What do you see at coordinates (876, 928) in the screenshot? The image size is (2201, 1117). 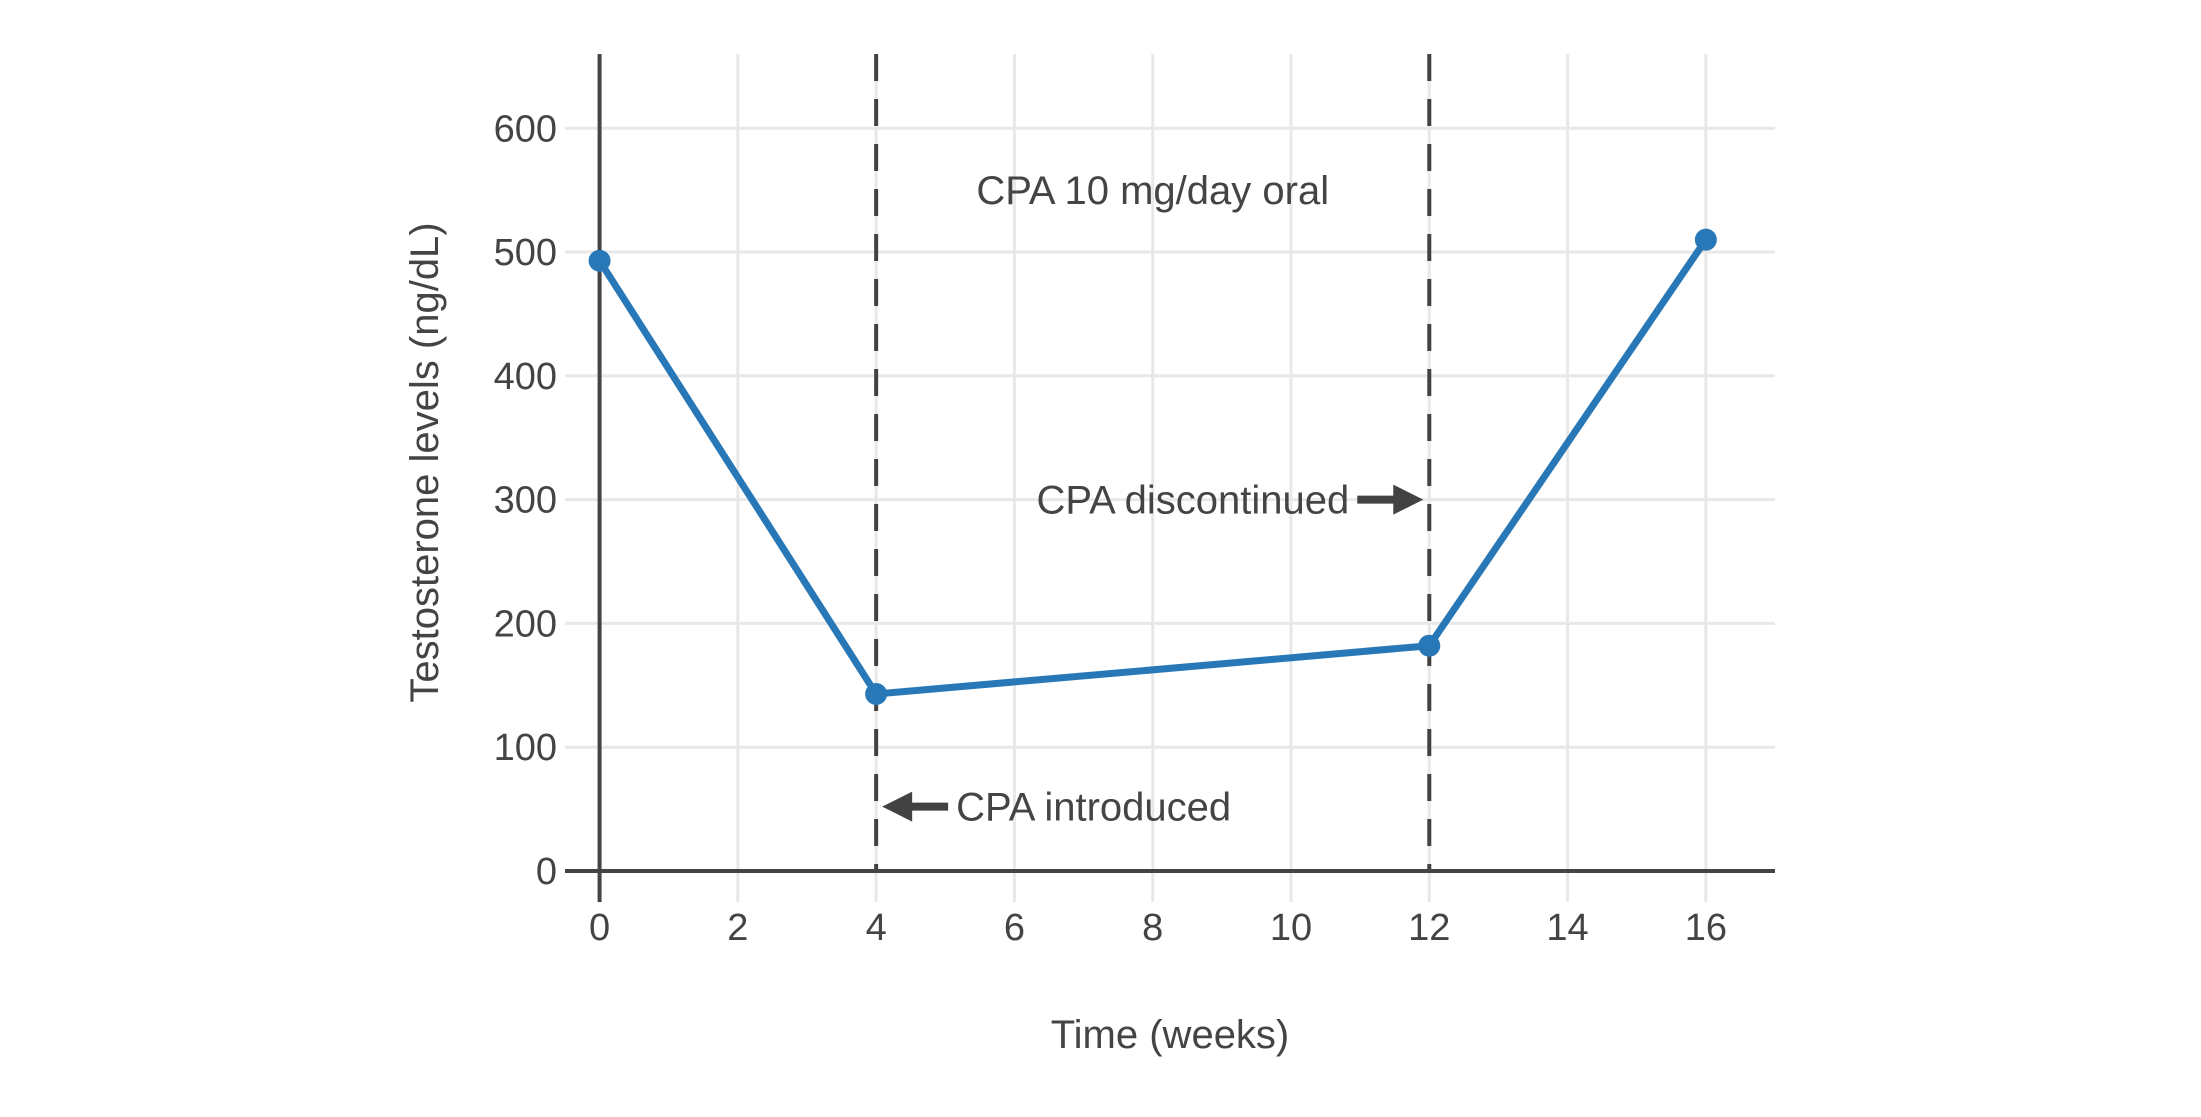 I see `x-tick-label: 4` at bounding box center [876, 928].